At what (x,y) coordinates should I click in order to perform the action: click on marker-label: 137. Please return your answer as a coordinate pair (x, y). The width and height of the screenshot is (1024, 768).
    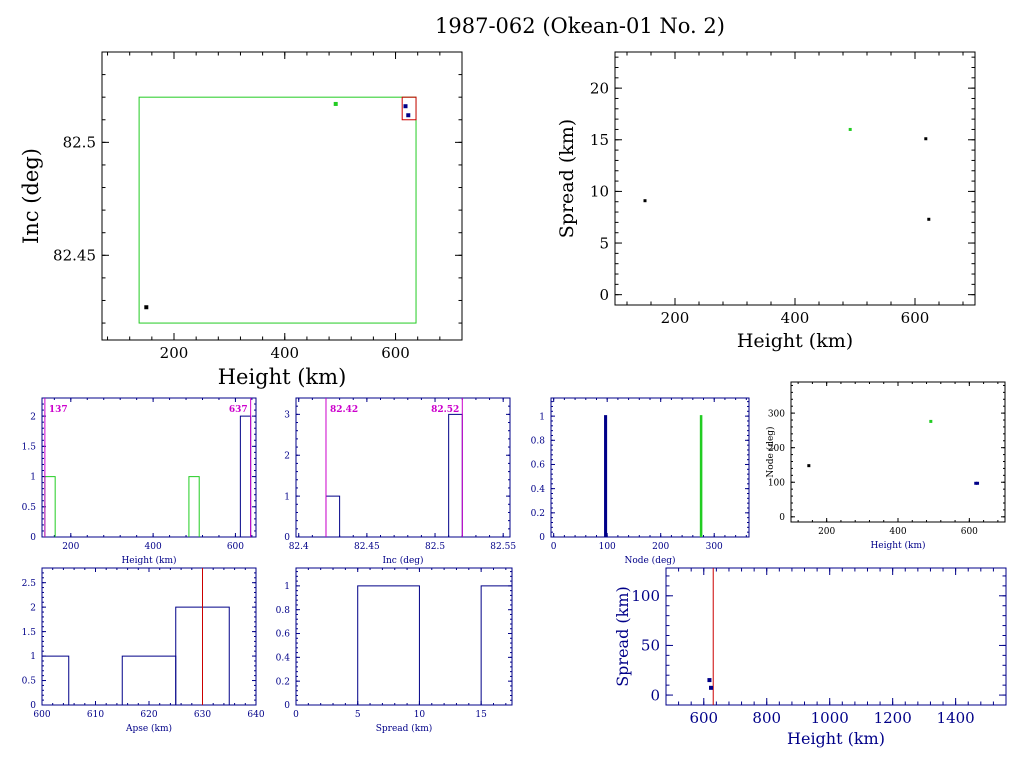
    Looking at the image, I should click on (58, 410).